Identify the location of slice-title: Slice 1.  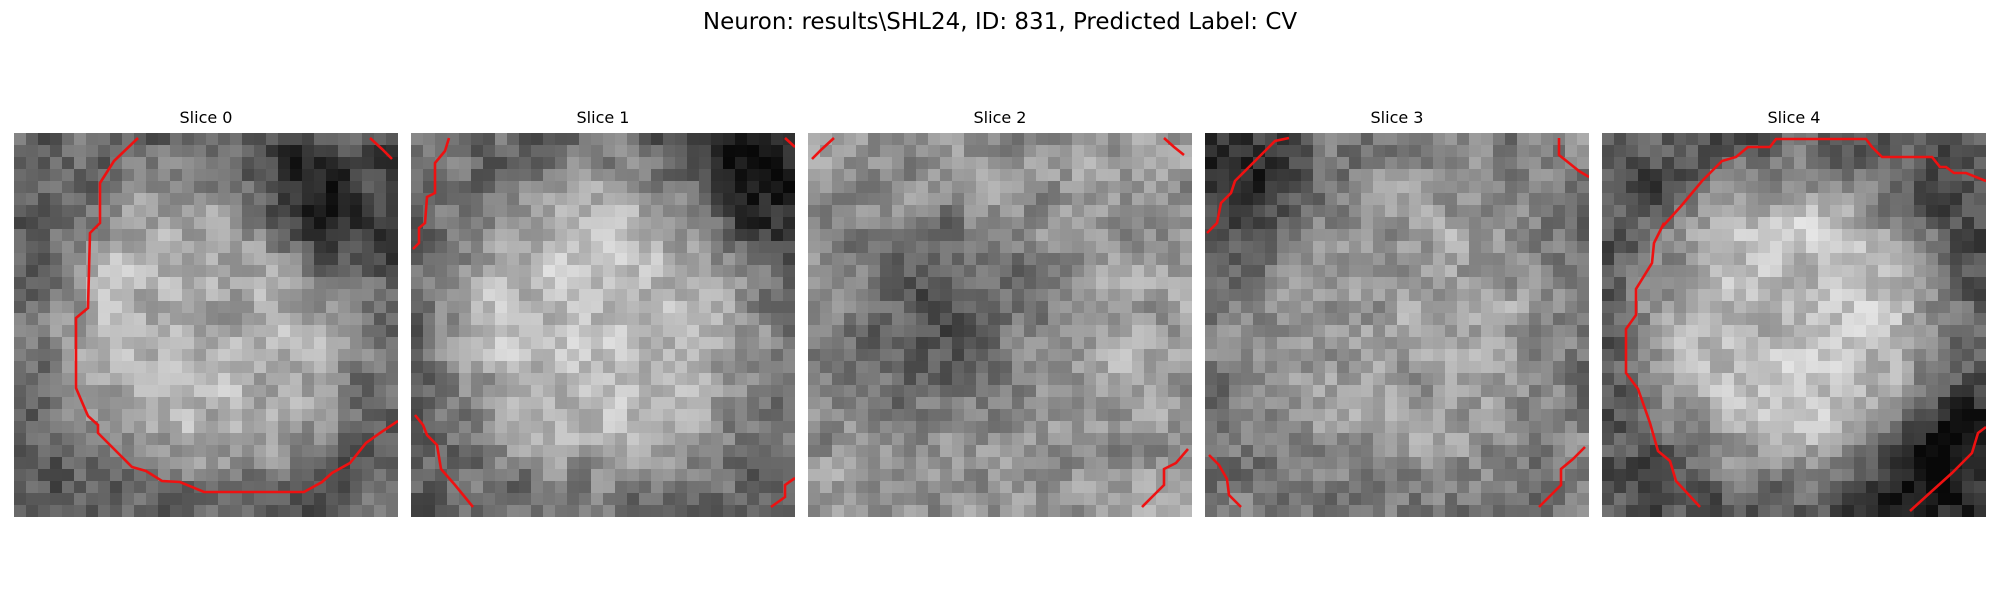
(603, 117).